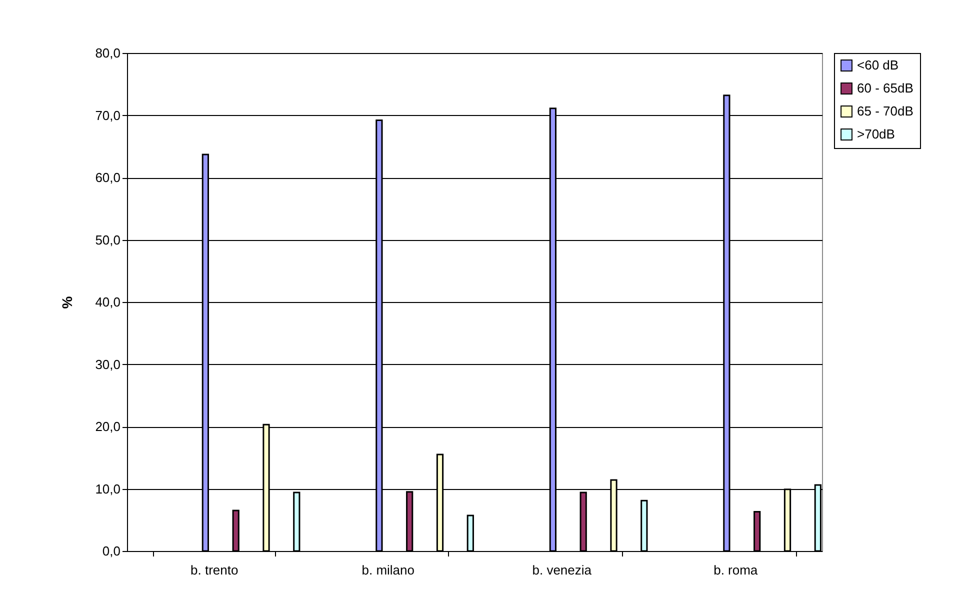 The width and height of the screenshot is (955, 608). I want to click on x-tick-label: b. milano, so click(388, 570).